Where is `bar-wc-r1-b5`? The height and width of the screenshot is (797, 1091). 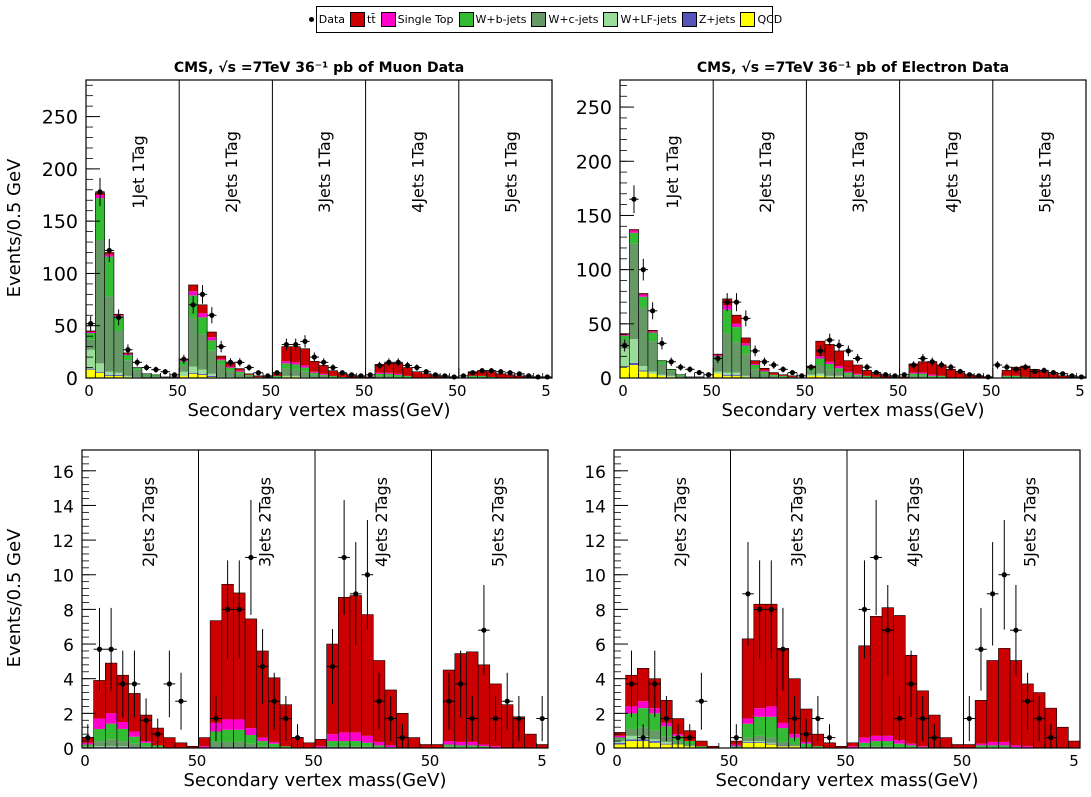
bar-wc-r1-b5 is located at coordinates (230, 373).